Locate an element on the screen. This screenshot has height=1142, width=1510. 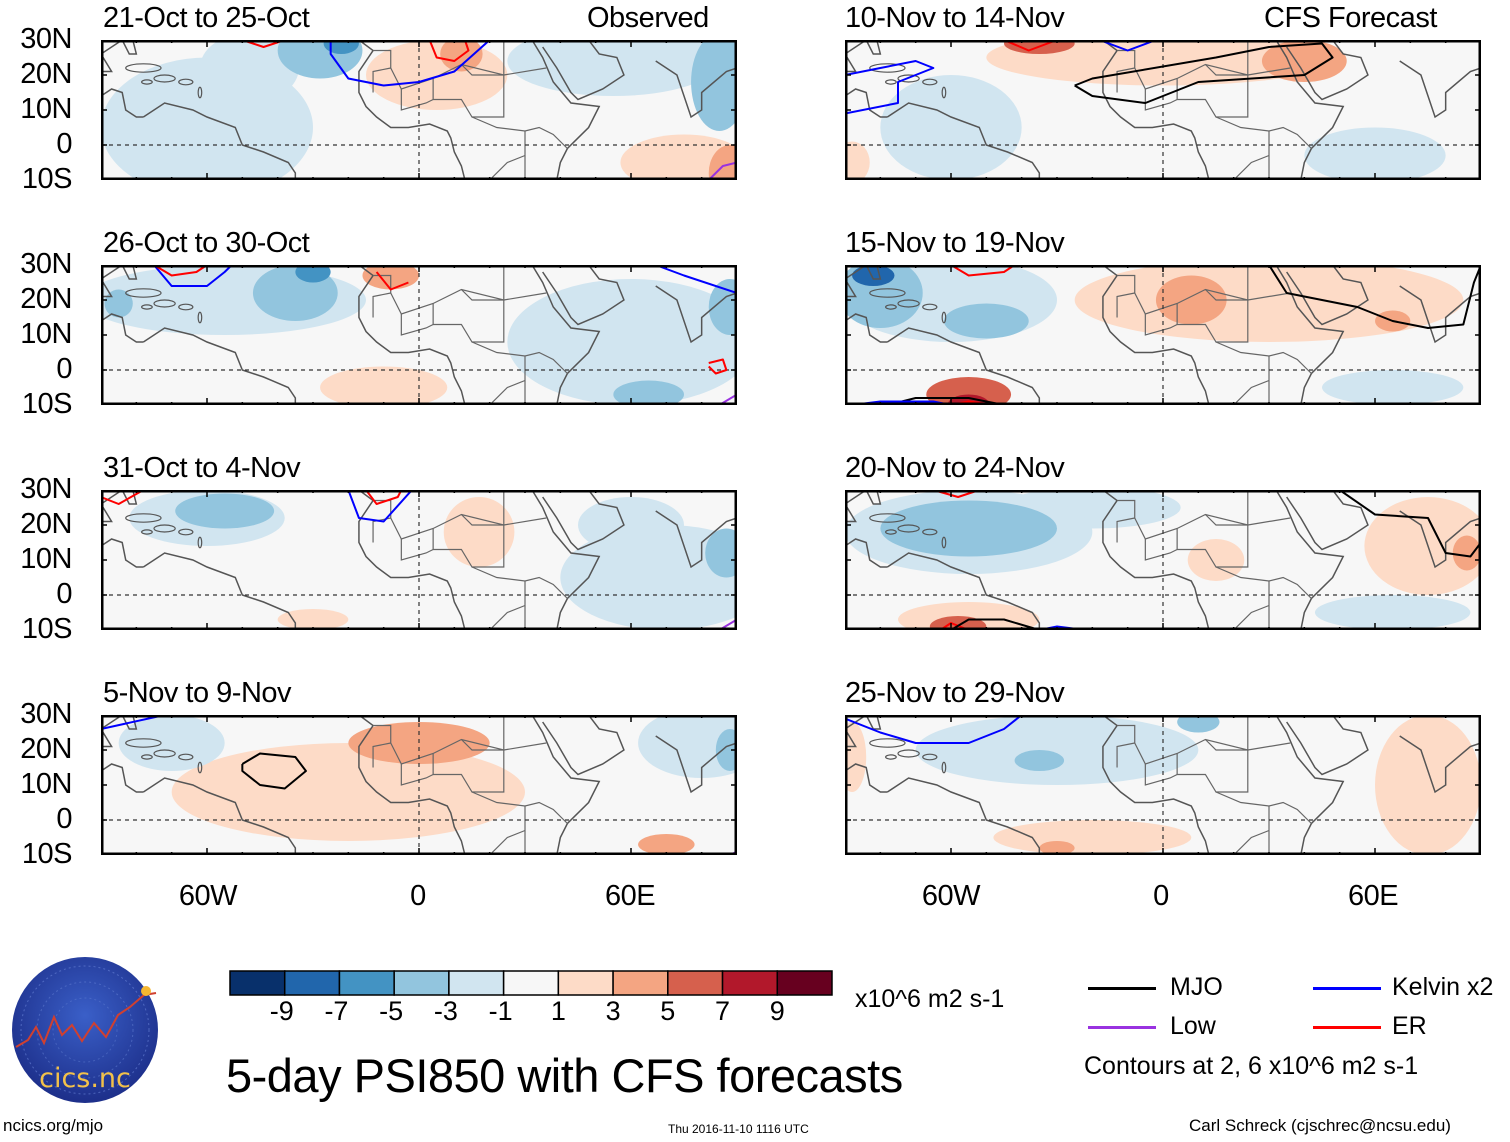
map-panel-fc4 is located at coordinates (1163, 785).